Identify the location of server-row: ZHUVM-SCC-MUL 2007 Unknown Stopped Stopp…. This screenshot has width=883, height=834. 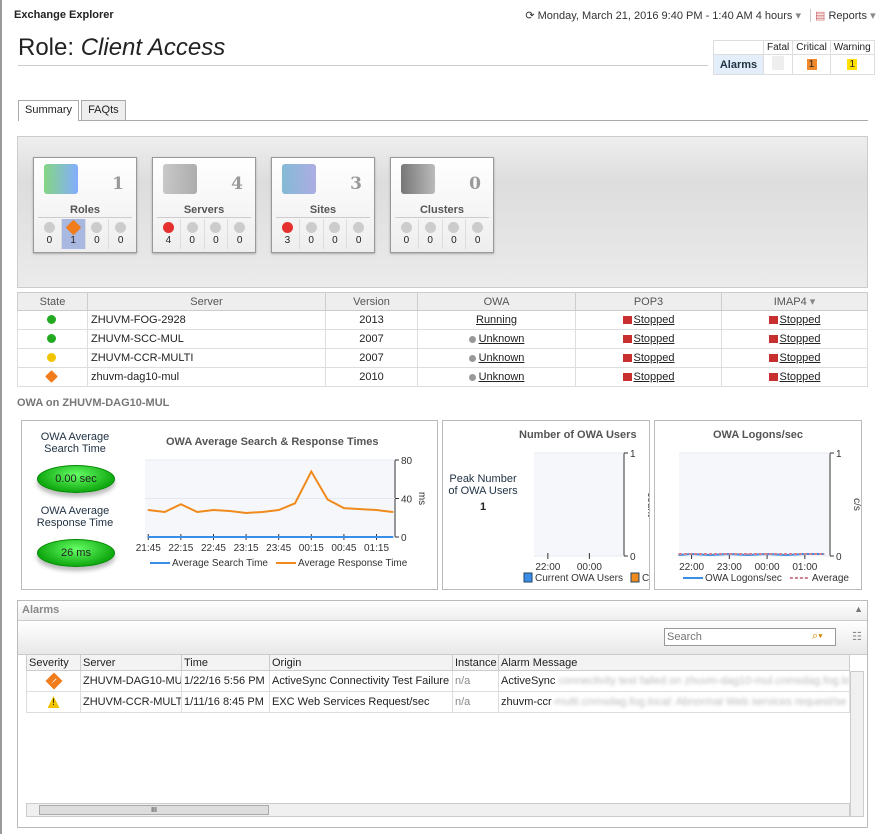
(442, 339).